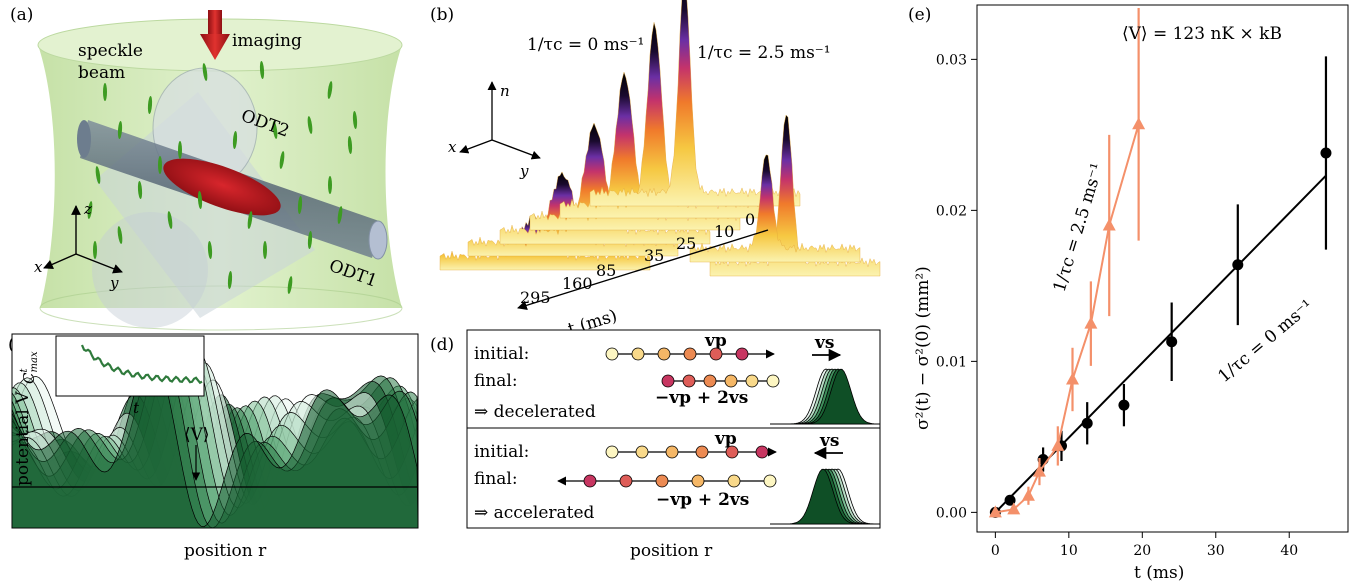  Describe the element at coordinates (534, 513) in the screenshot. I see `bottom-result-label: ⇒ accelerated` at that location.